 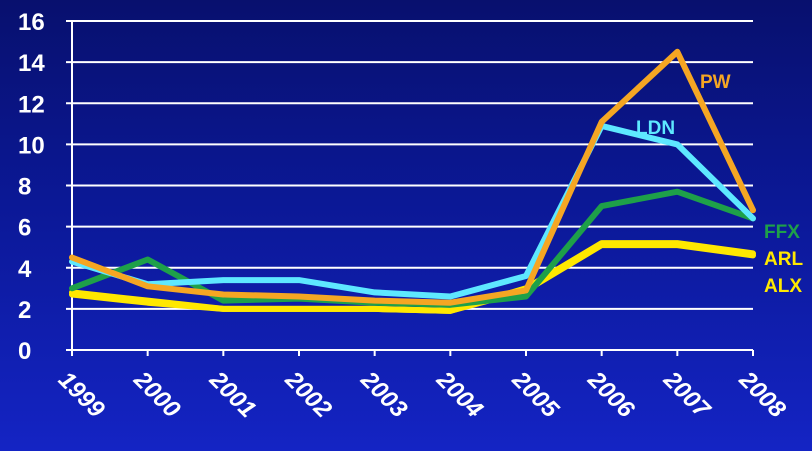 I want to click on y-tick-label: 8, so click(x=24, y=187).